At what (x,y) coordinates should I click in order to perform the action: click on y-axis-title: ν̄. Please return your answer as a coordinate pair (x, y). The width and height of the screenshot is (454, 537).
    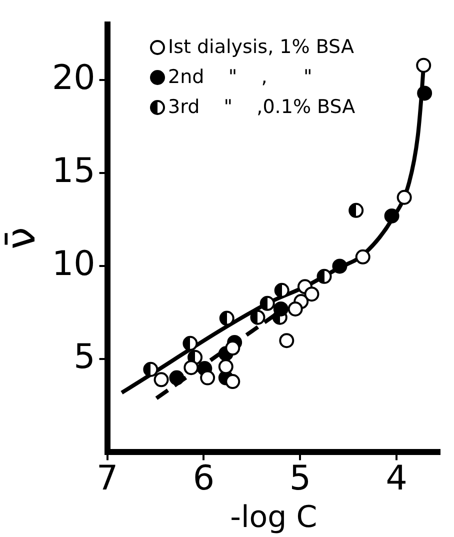
    Looking at the image, I should click on (22, 238).